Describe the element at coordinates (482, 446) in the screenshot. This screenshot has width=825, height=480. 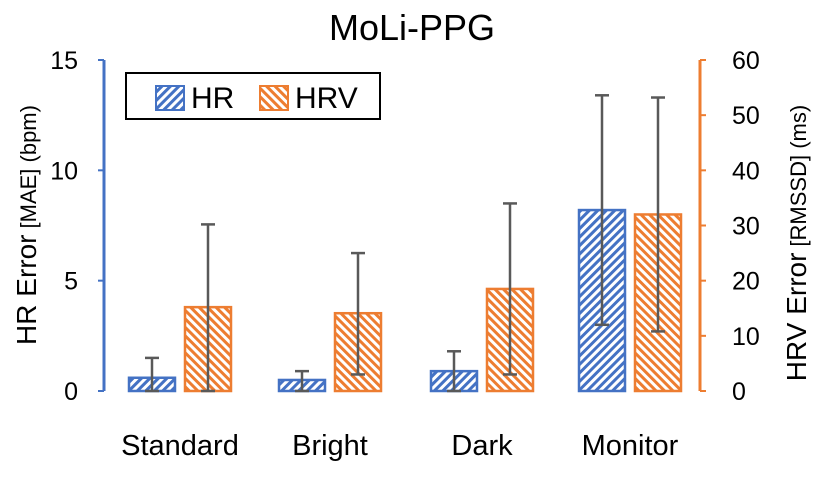
I see `x-category-label: Dark` at that location.